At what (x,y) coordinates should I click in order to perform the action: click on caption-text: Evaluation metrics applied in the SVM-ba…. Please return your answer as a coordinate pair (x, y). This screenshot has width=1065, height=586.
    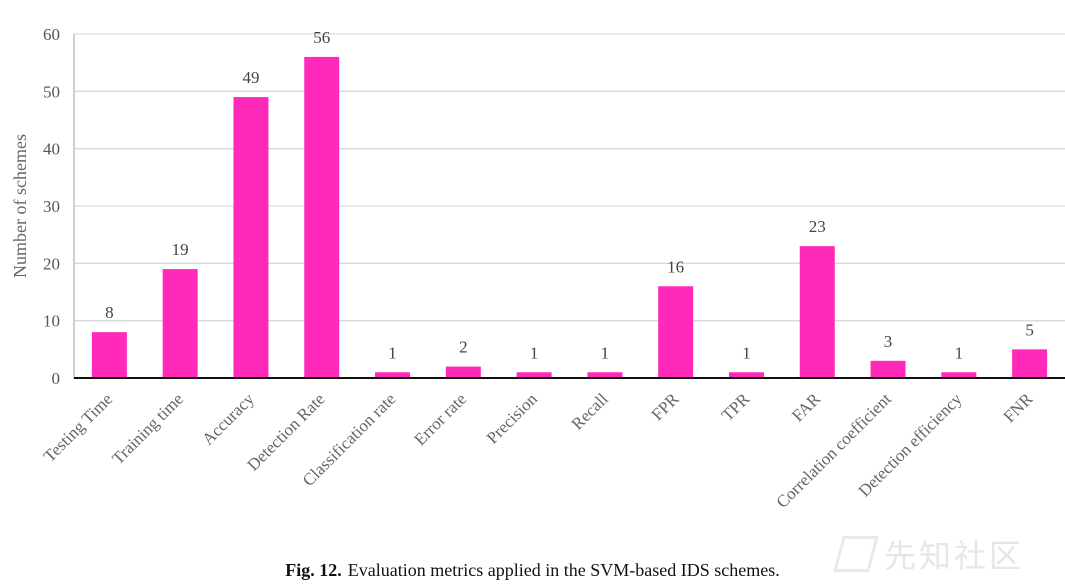
    Looking at the image, I should click on (563, 570).